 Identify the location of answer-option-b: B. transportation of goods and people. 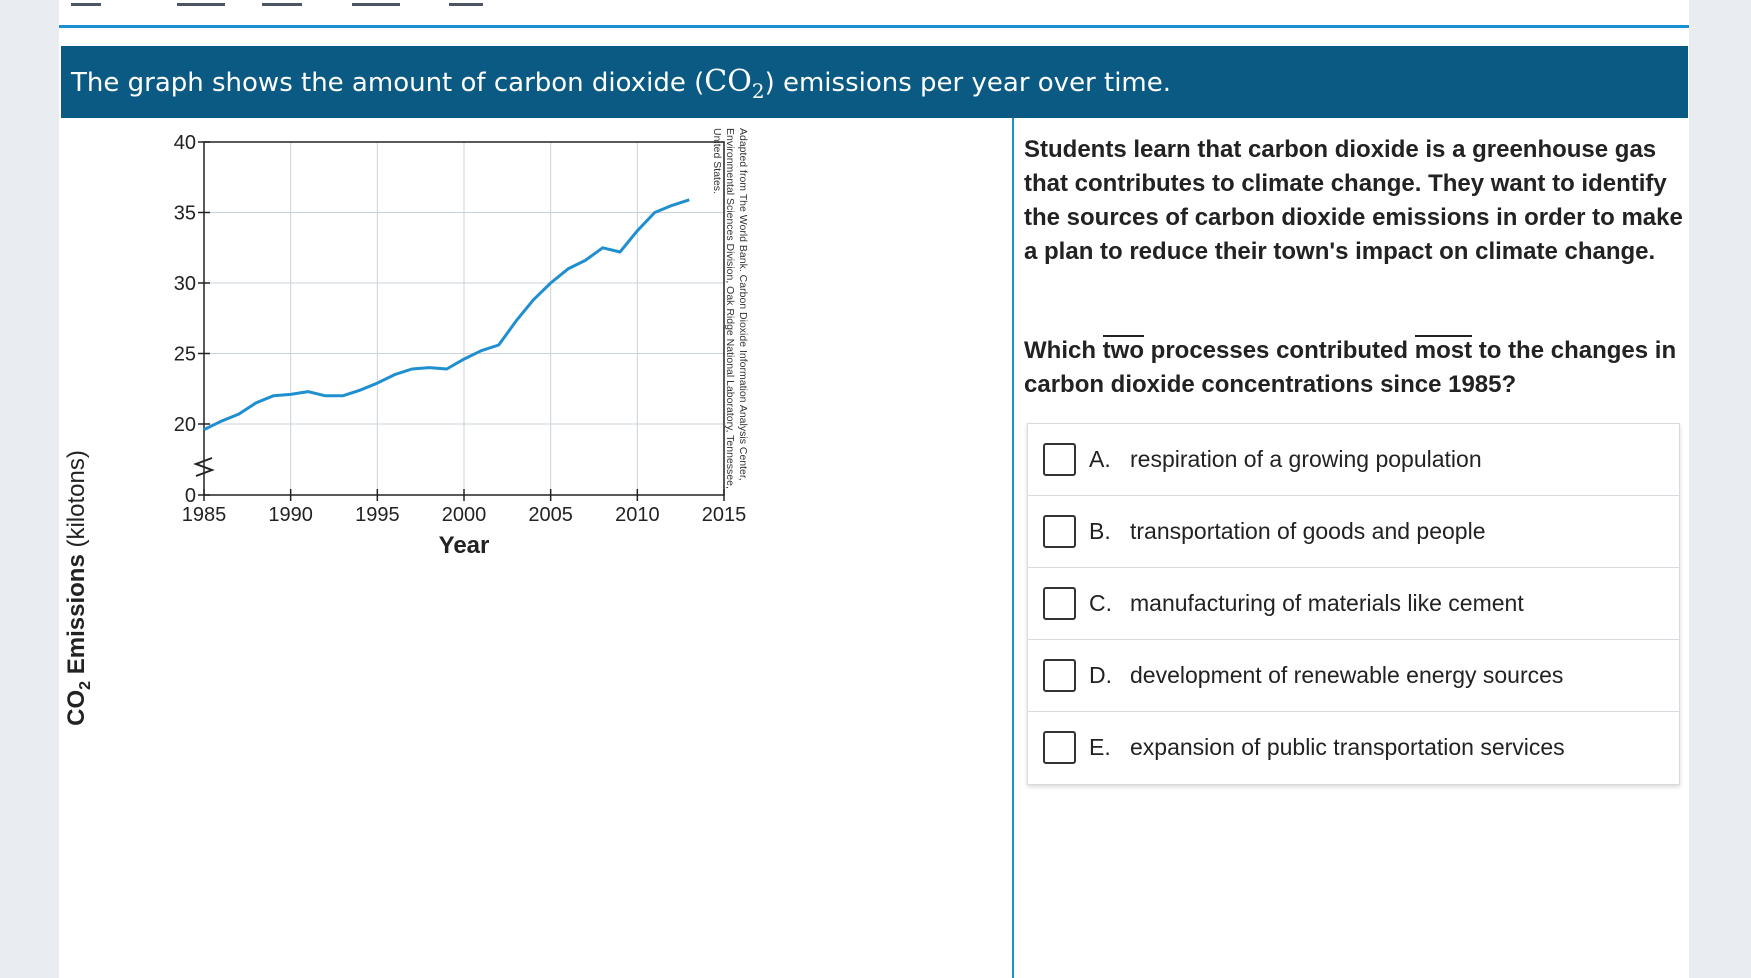
(1353, 532).